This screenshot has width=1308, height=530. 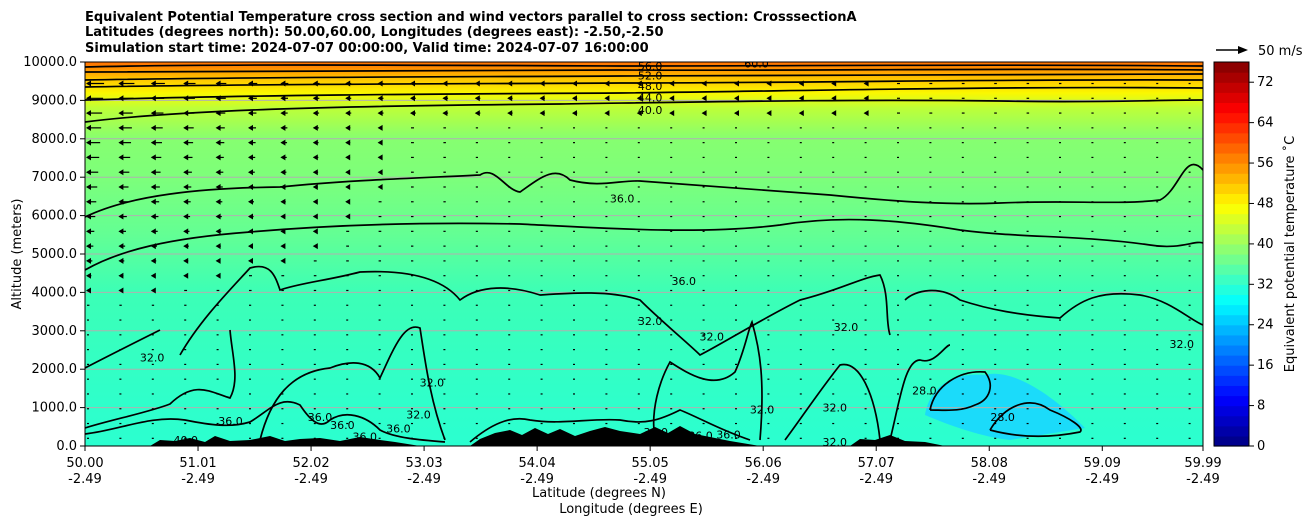 What do you see at coordinates (1290, 254) in the screenshot?
I see `colorbar-label: Equivalent potential temperature ˚C` at bounding box center [1290, 254].